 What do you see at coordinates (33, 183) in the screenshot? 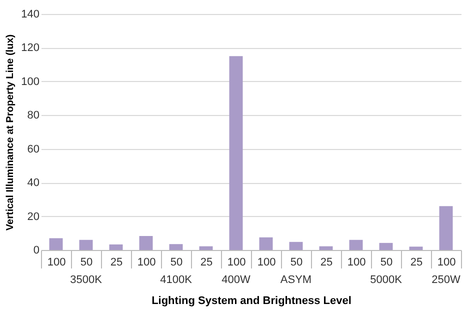
I see `y-tick-label: 40` at bounding box center [33, 183].